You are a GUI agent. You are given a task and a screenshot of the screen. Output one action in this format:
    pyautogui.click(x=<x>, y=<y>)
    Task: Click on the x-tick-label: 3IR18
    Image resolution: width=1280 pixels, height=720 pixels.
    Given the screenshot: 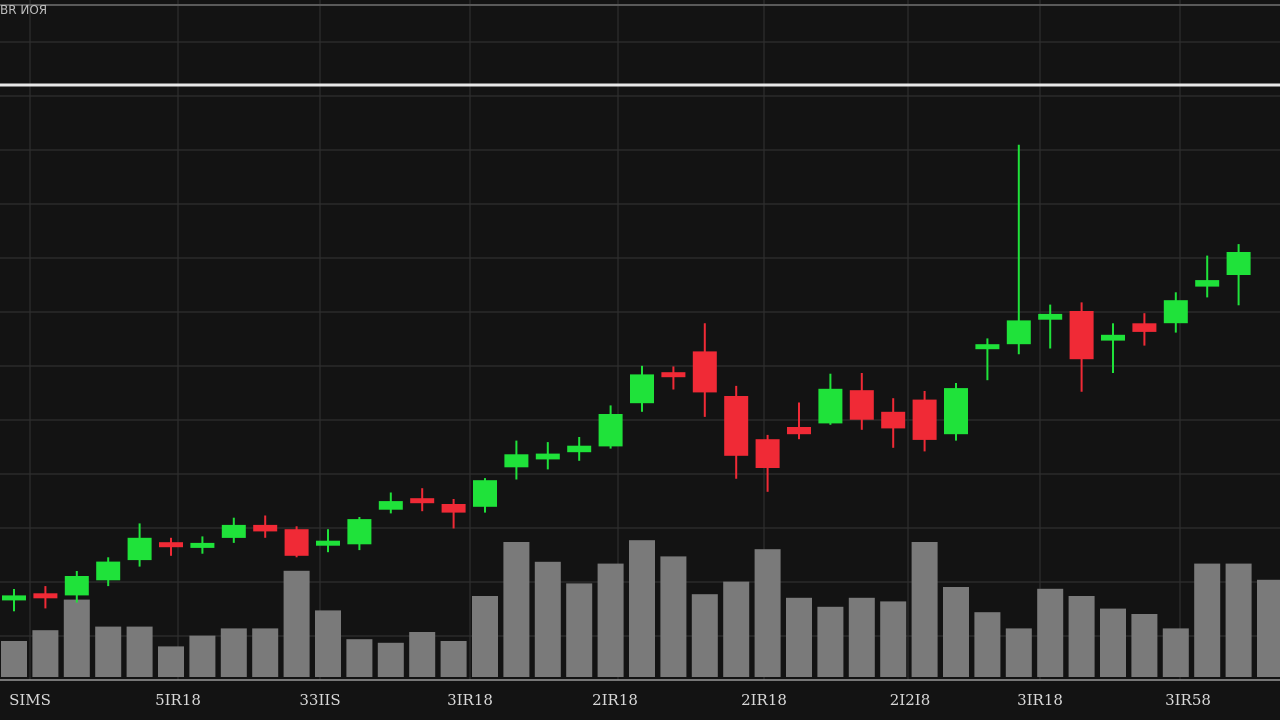 What is the action you would take?
    pyautogui.click(x=1040, y=700)
    